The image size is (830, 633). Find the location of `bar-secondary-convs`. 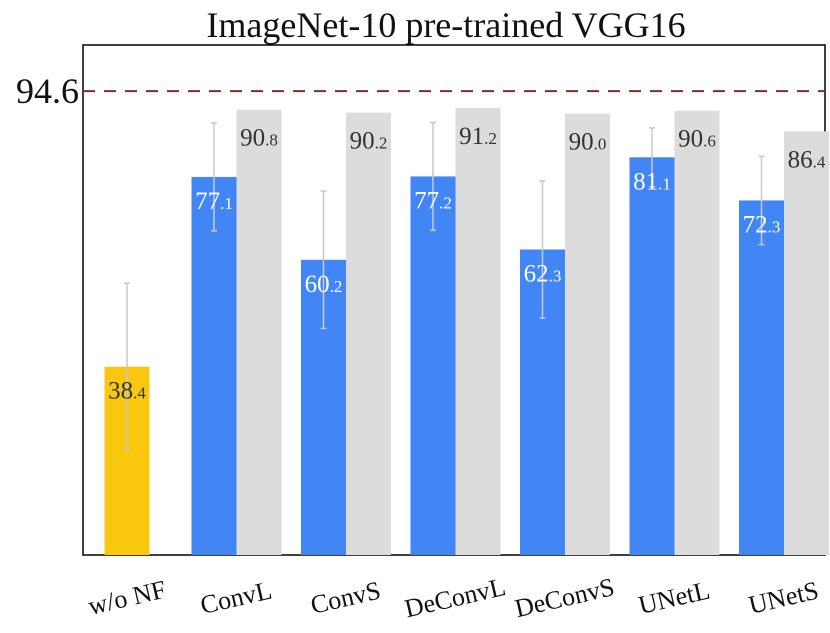

bar-secondary-convs is located at coordinates (368, 333).